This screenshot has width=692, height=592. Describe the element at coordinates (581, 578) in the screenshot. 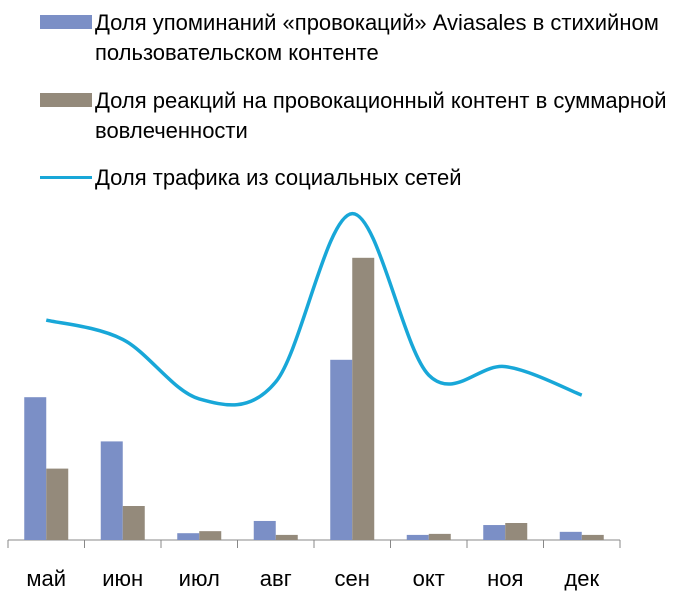

I see `x-tick-label: дек` at that location.